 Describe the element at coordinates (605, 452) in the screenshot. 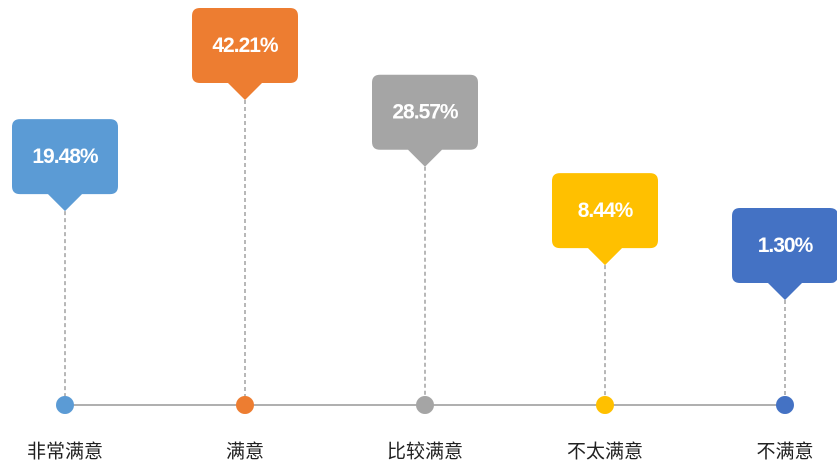

I see `category-label: 不太满意` at that location.